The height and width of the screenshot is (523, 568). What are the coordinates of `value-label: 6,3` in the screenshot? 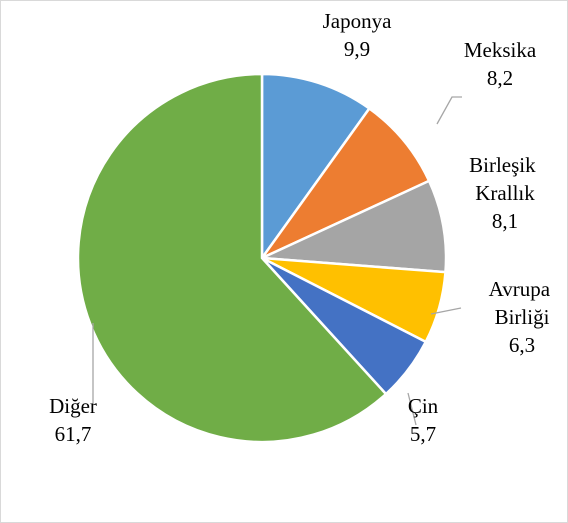 It's located at (522, 345).